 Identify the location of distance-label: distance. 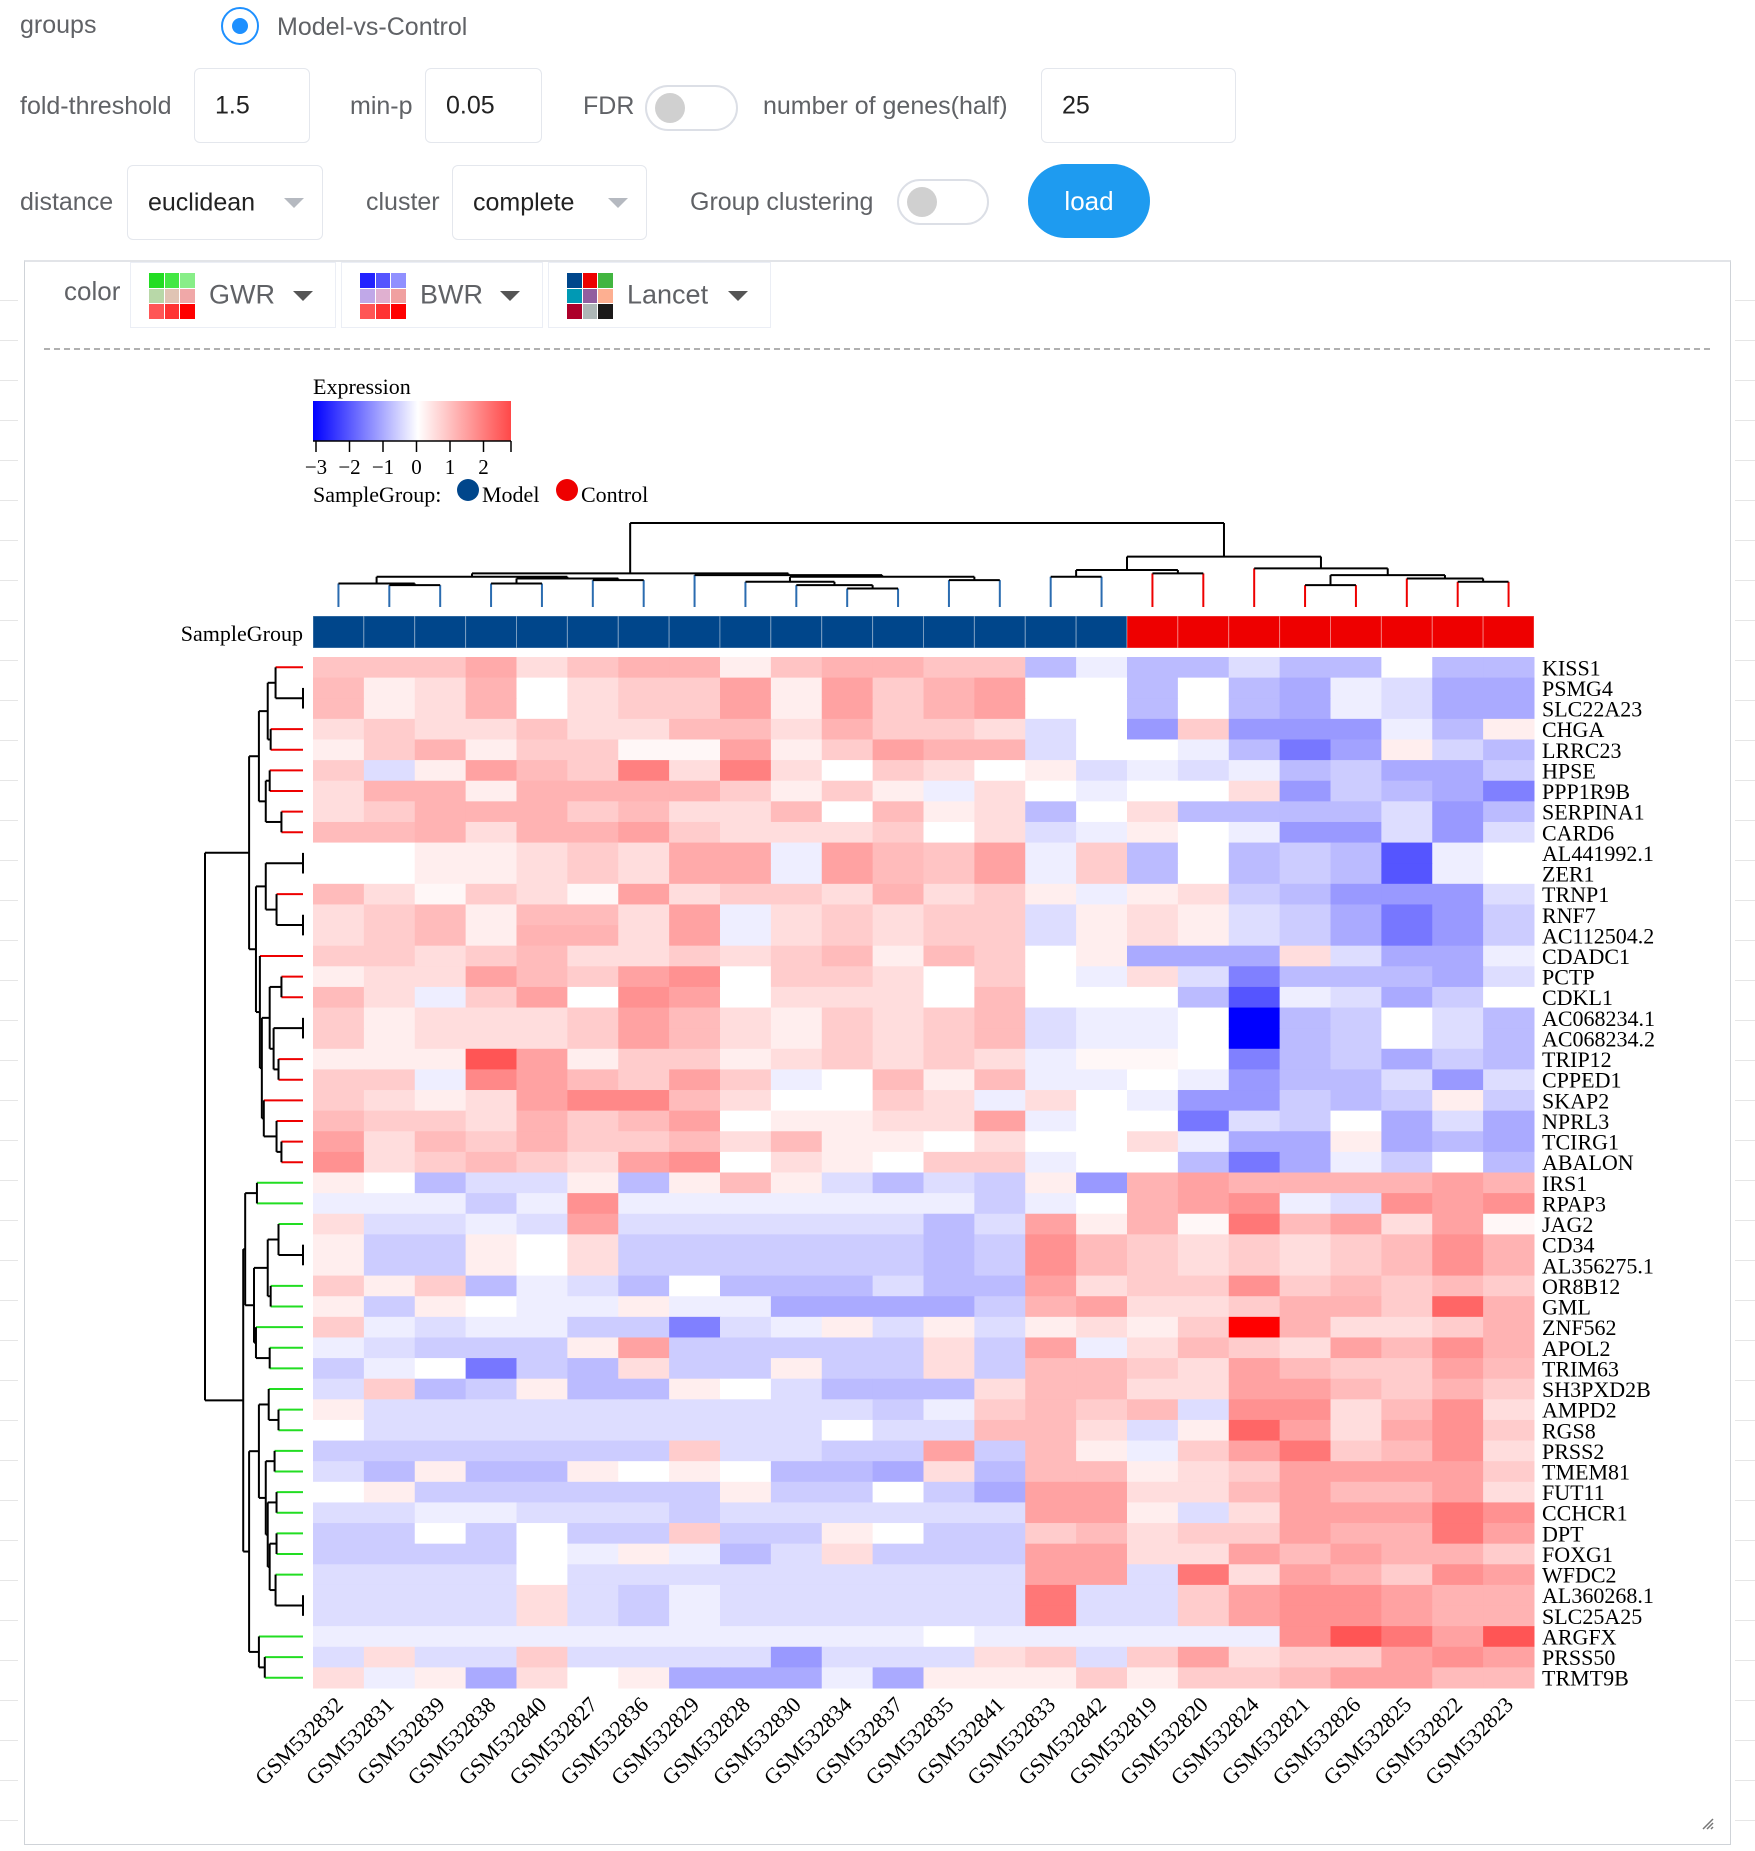
(67, 202).